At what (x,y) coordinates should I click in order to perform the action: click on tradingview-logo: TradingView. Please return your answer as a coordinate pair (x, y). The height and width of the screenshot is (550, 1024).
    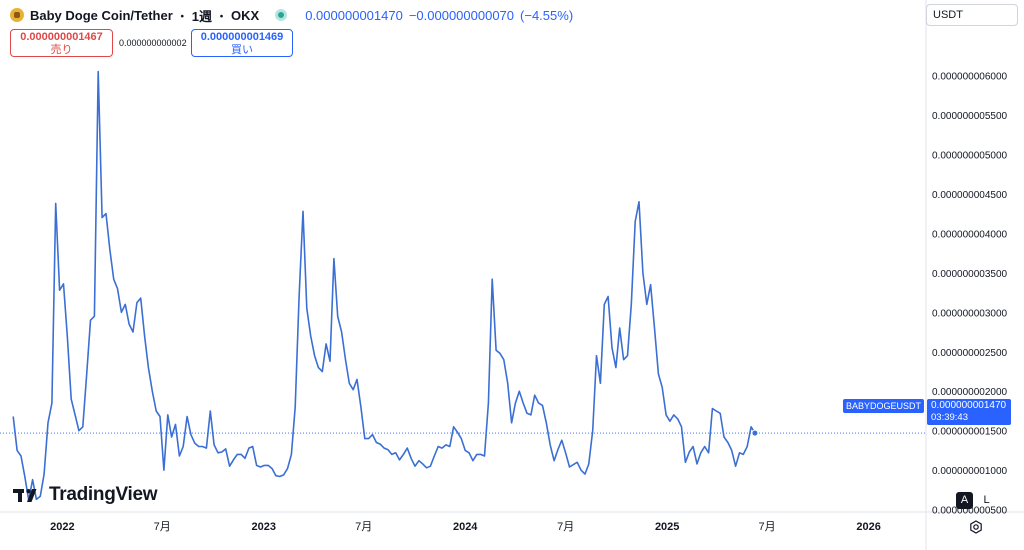
    Looking at the image, I should click on (85, 495).